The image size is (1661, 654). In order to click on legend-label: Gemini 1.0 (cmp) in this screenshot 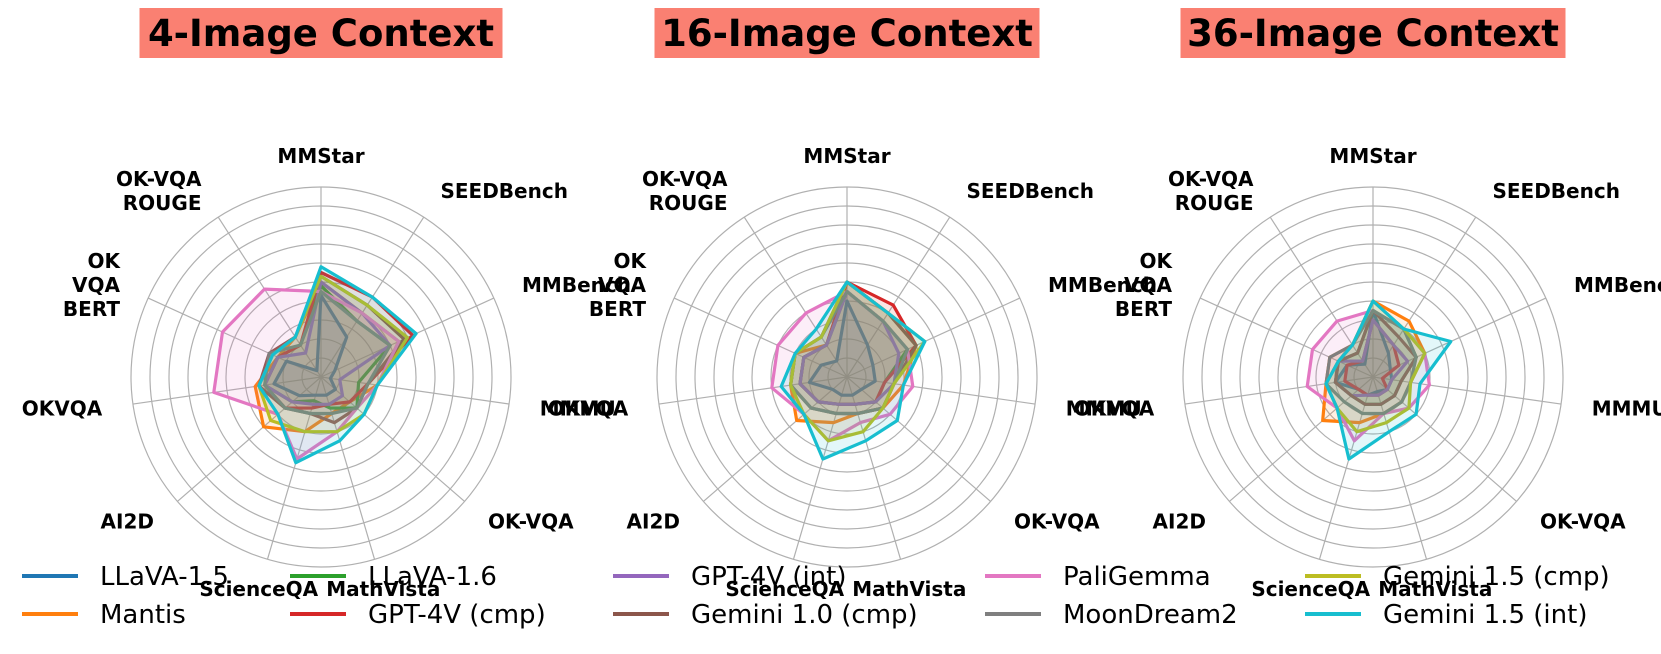, I will do `click(804, 615)`.